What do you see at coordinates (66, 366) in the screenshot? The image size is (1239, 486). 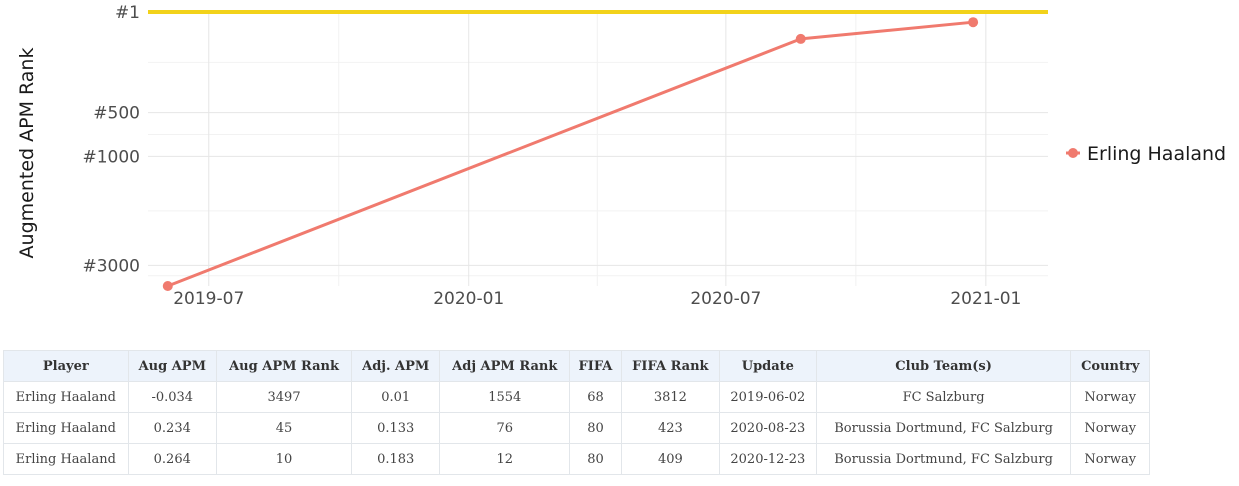 I see `column-header: Player` at bounding box center [66, 366].